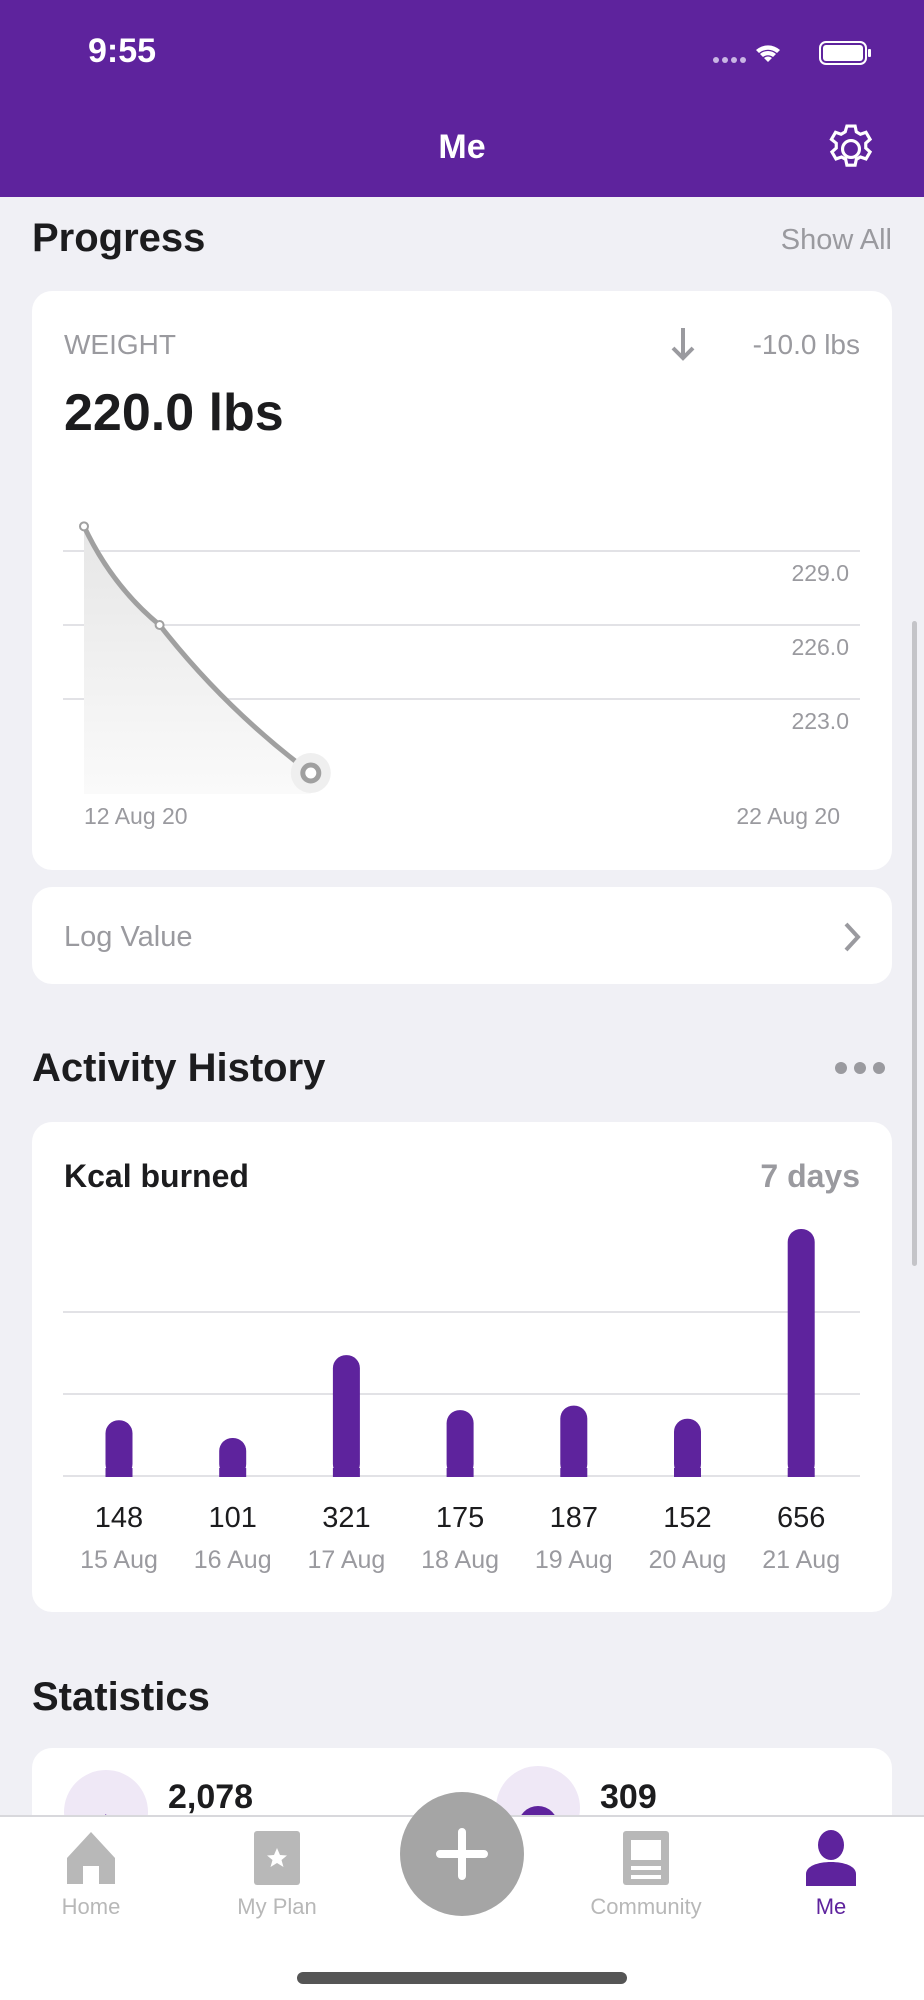  What do you see at coordinates (810, 1176) in the screenshot?
I see `range-label: 7 days` at bounding box center [810, 1176].